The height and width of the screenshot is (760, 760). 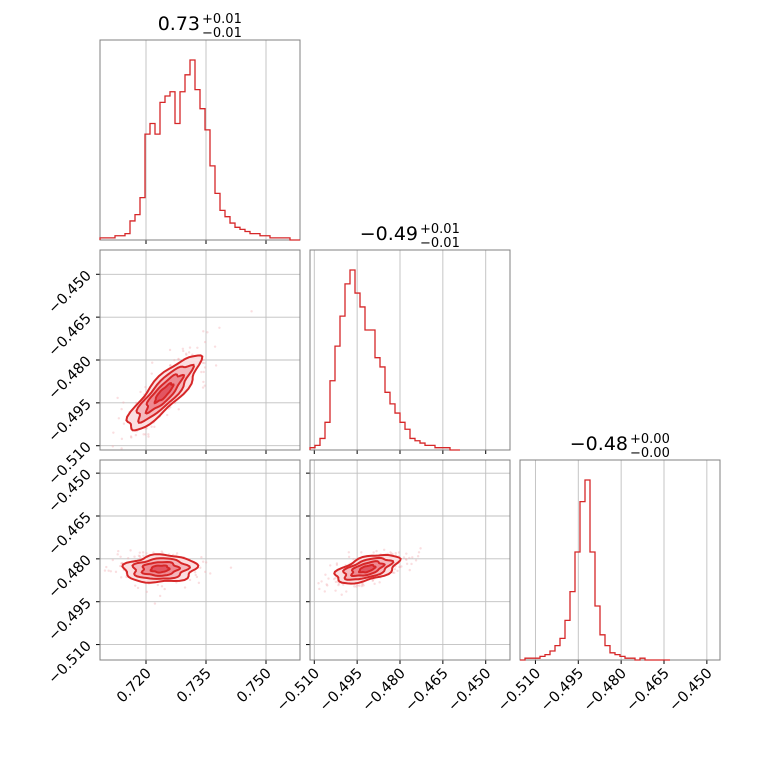 I want to click on param-title-1: −0.49, so click(x=389, y=234).